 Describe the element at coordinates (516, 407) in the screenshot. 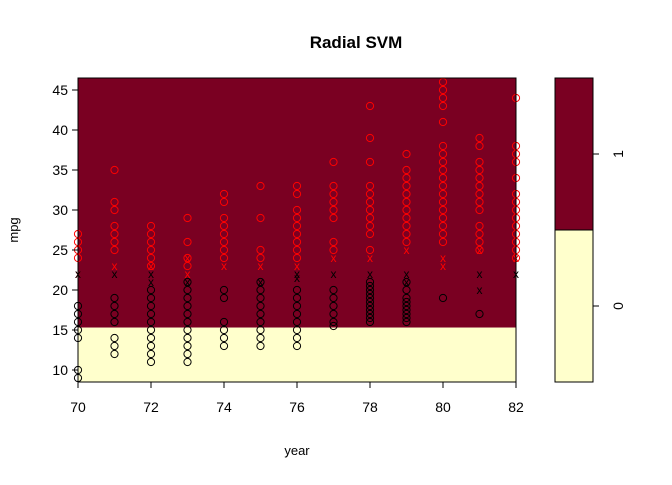

I see `x-tick-label: 82` at that location.